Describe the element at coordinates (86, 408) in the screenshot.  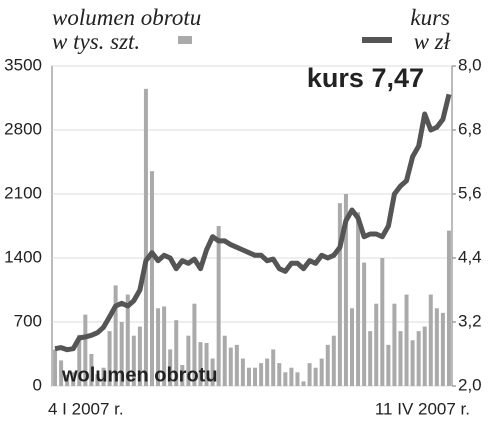
I see `x-tick-label: 4 I 2007 r.` at that location.